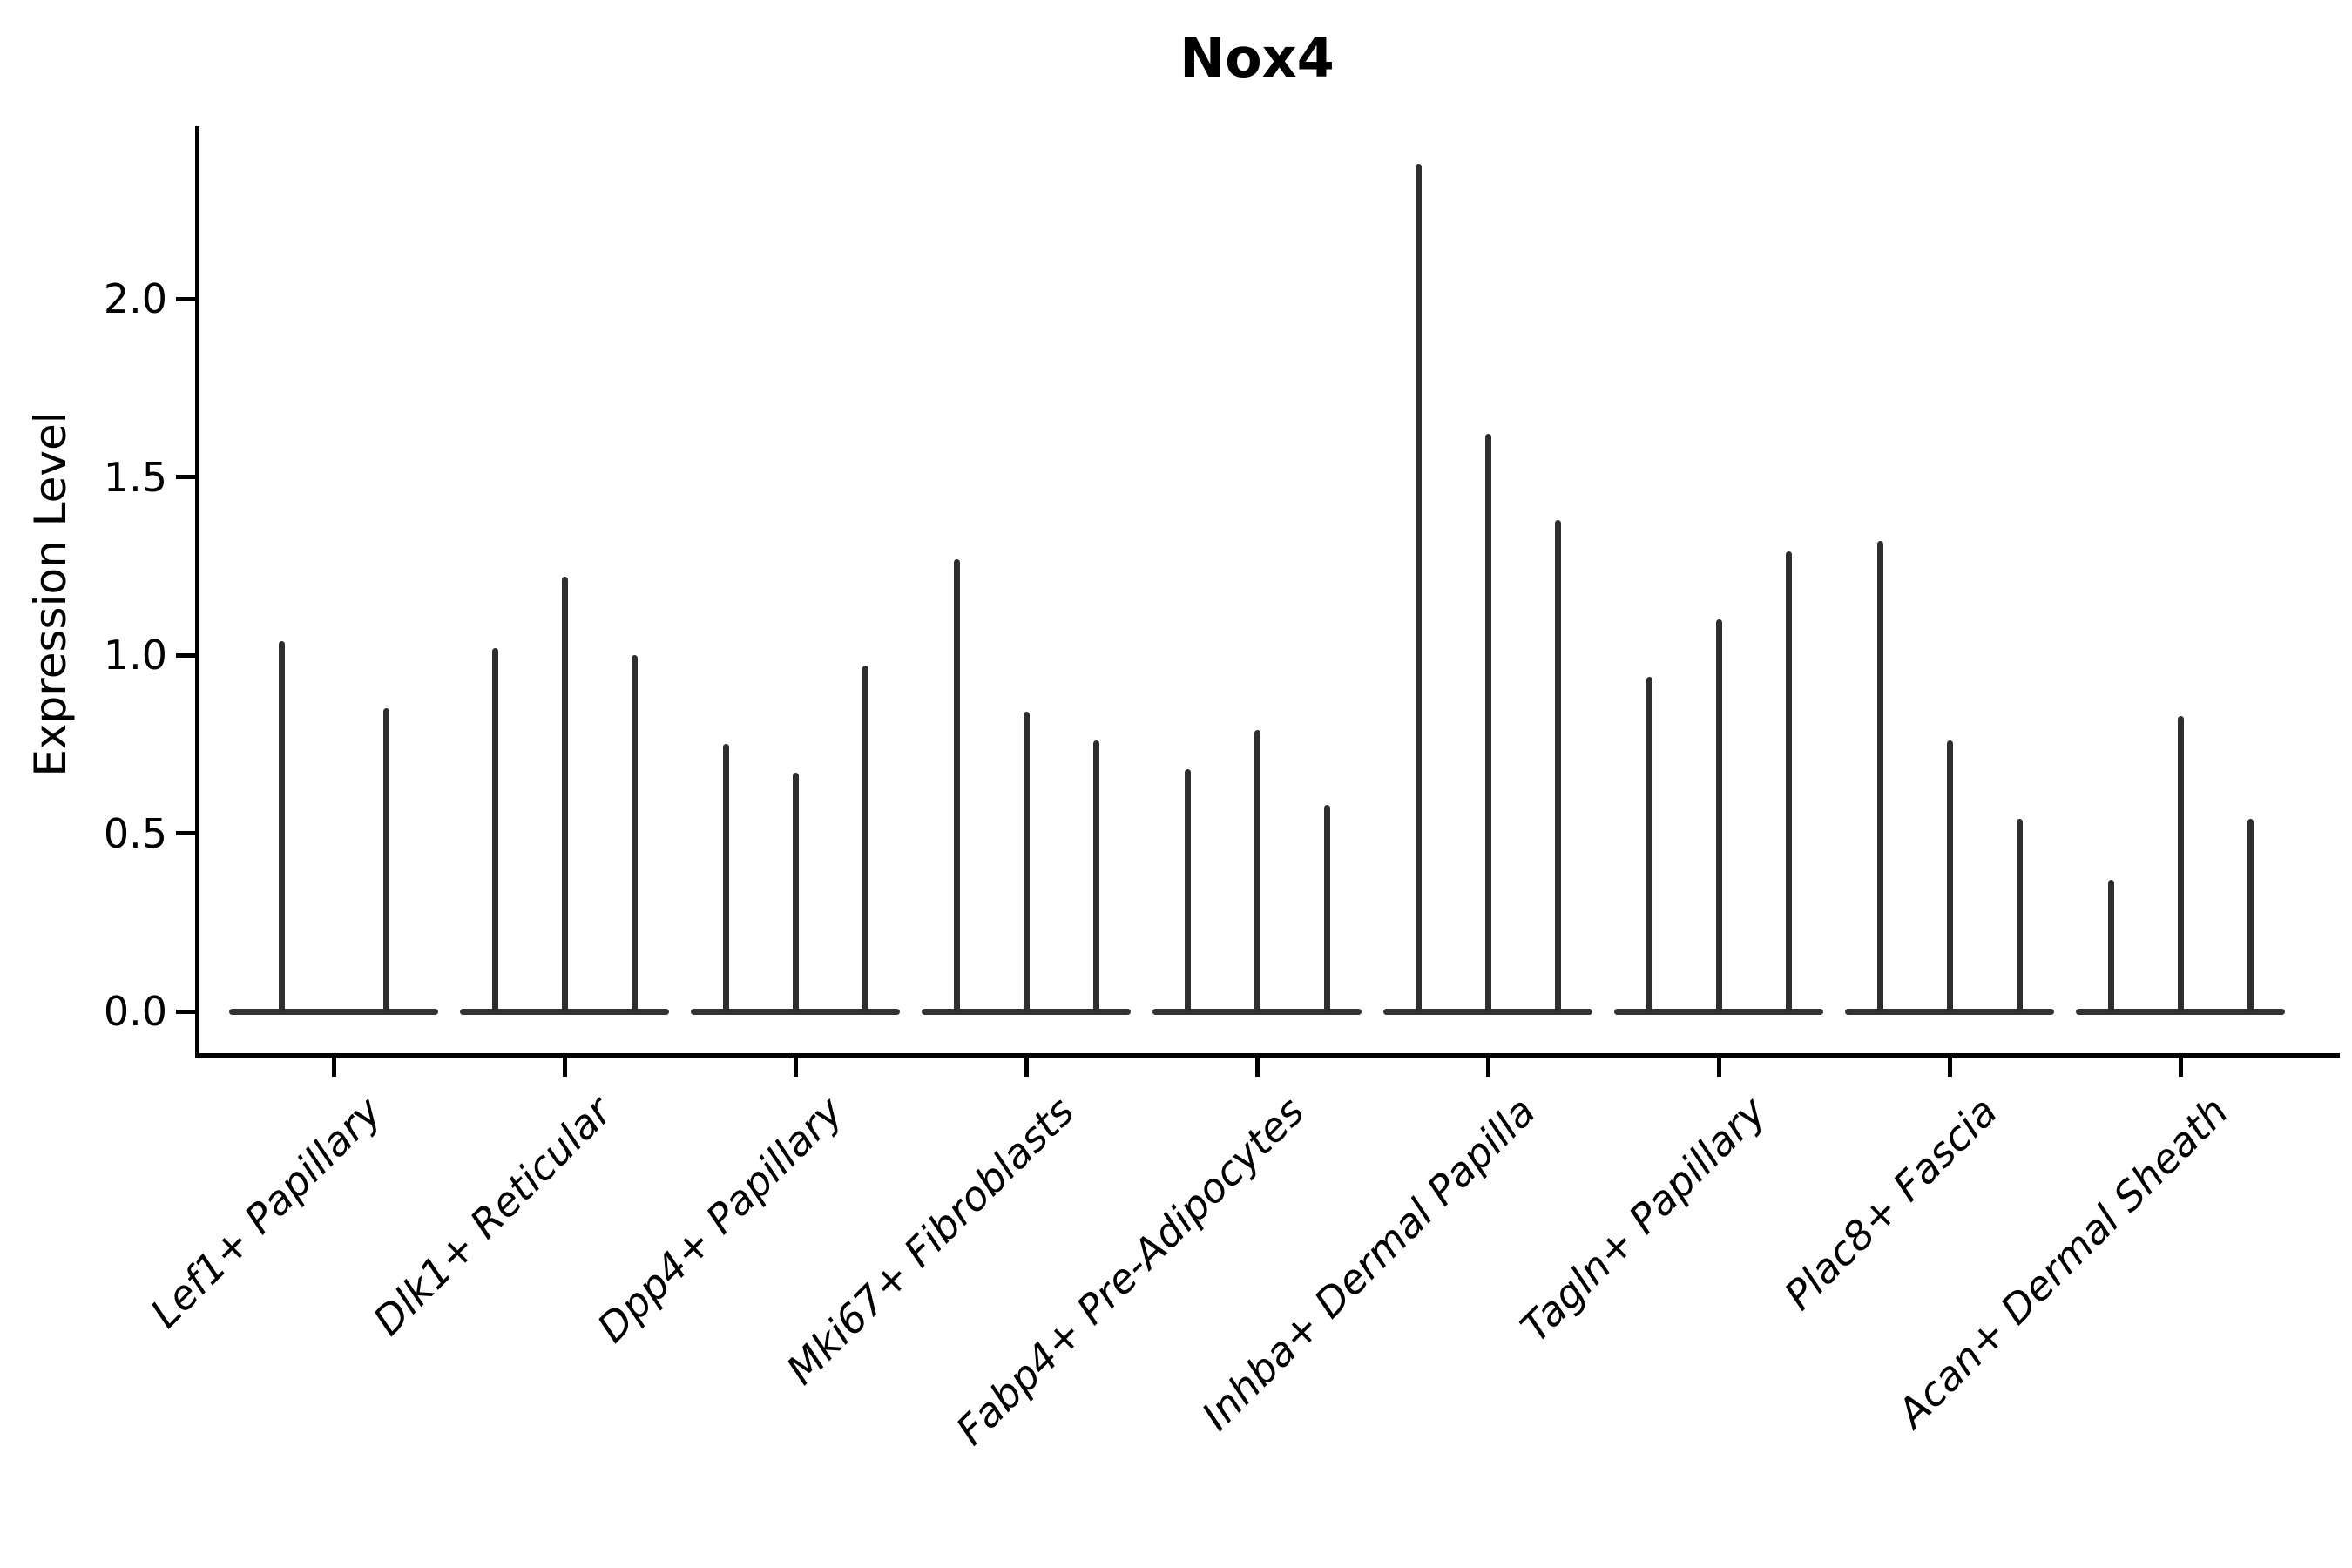 This screenshot has height=1568, width=2352. Describe the element at coordinates (50, 594) in the screenshot. I see `y-axis-label: Expression Level` at that location.